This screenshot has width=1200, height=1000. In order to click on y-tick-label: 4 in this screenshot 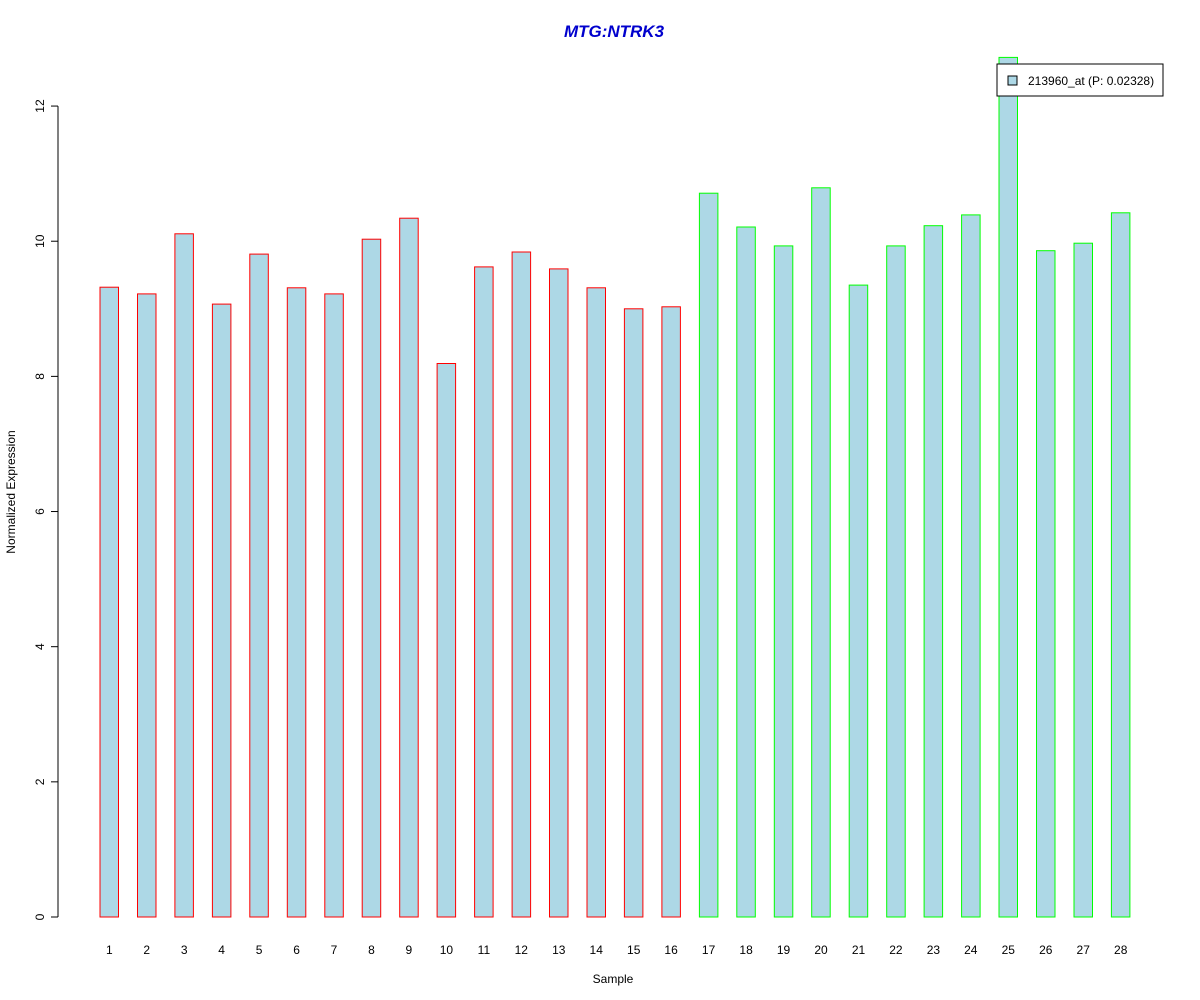, I will do `click(40, 646)`.